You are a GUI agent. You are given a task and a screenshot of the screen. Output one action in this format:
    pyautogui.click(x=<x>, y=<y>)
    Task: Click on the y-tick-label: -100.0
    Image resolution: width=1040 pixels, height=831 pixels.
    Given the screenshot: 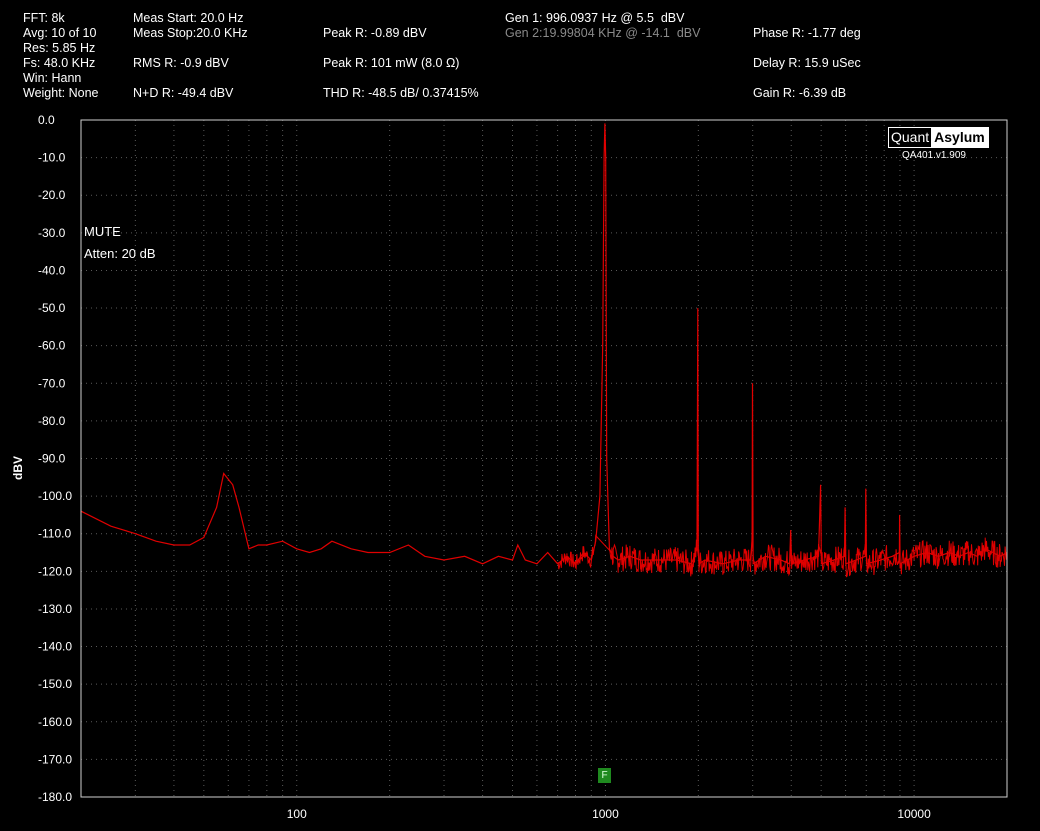 What is the action you would take?
    pyautogui.click(x=55, y=496)
    